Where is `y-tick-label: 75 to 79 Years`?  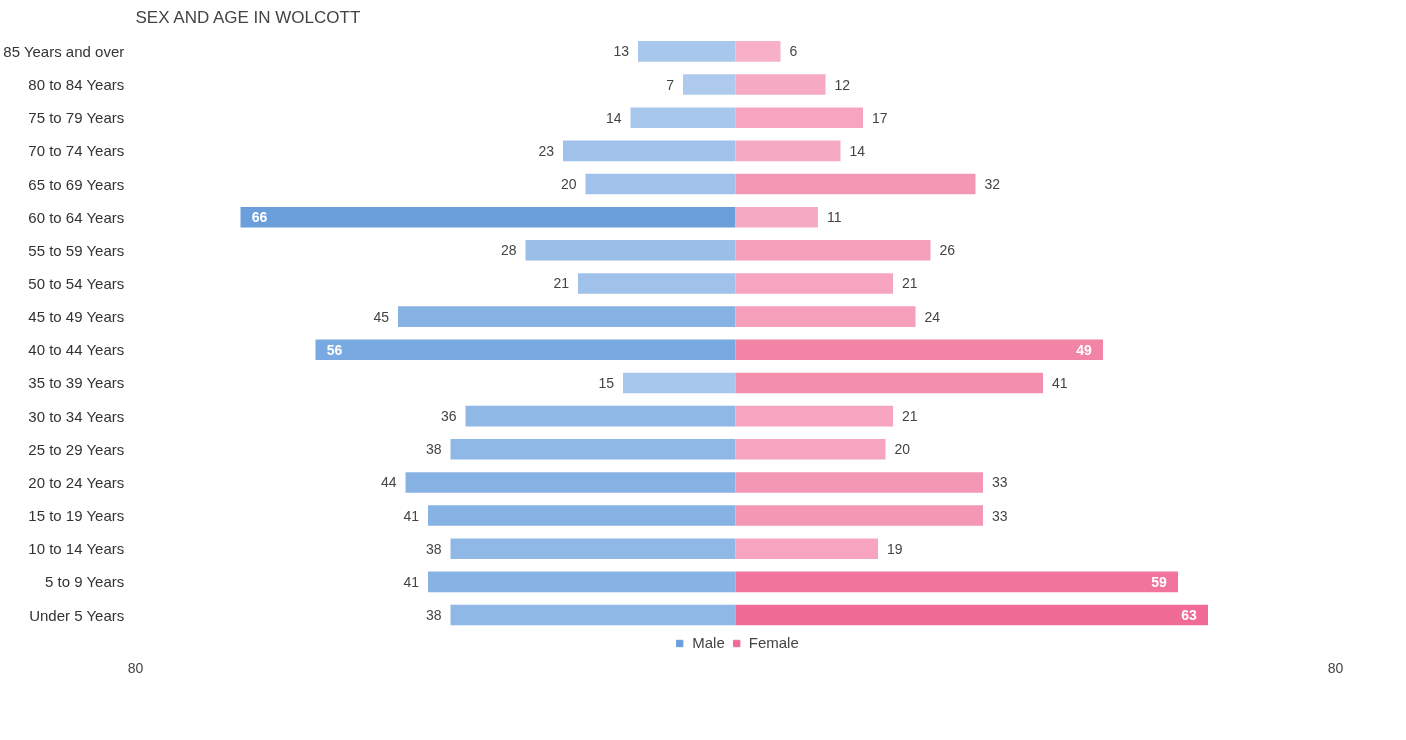
y-tick-label: 75 to 79 Years is located at coordinates (76, 118).